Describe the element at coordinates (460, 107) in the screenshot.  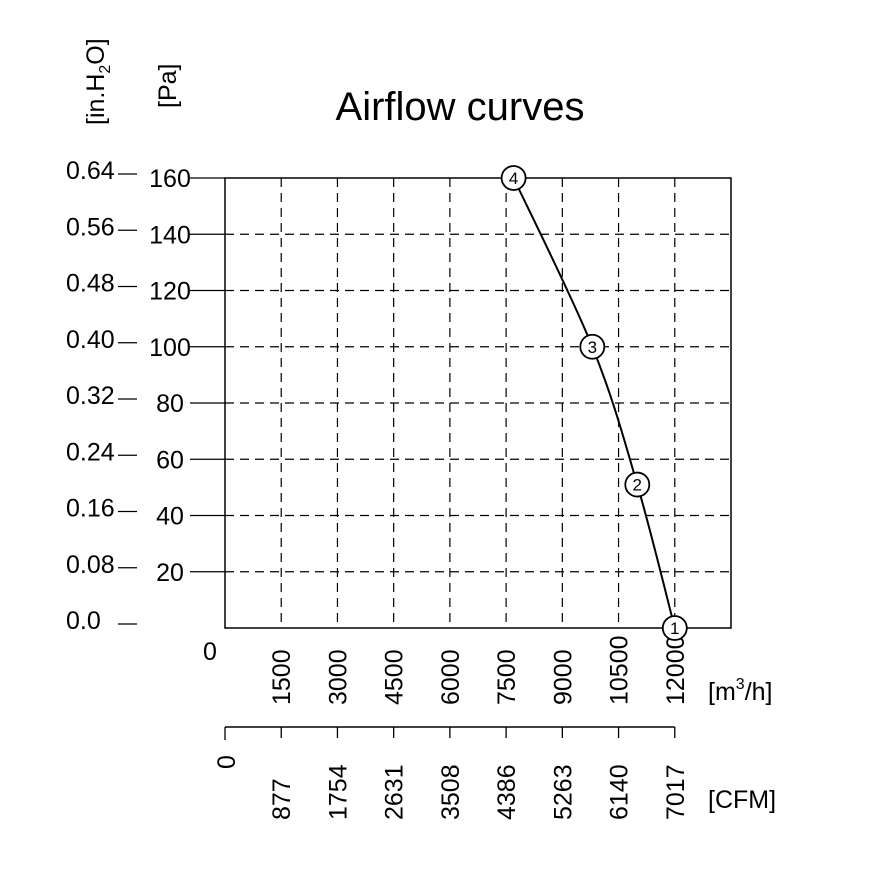
I see `chart-title: Airflow curves` at that location.